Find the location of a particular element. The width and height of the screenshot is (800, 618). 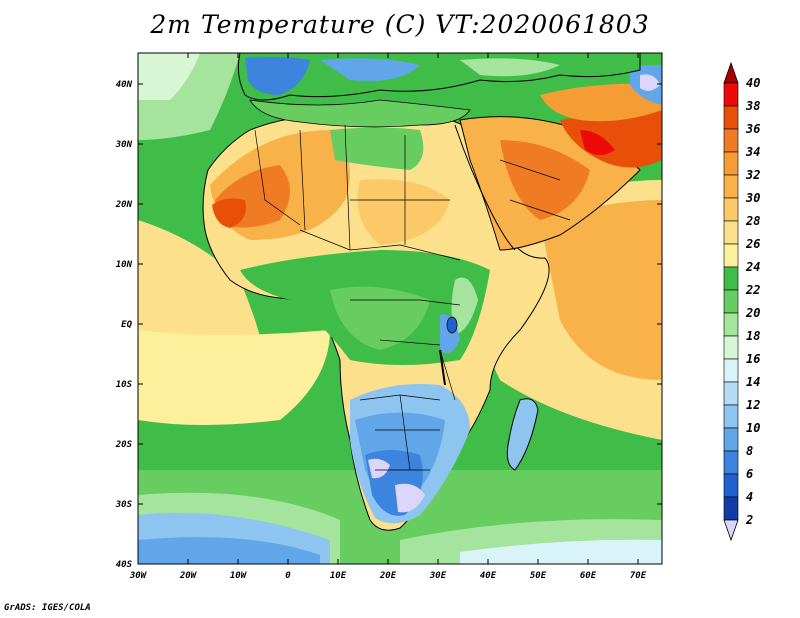

tropical-atlantic-warm is located at coordinates (199, 295).